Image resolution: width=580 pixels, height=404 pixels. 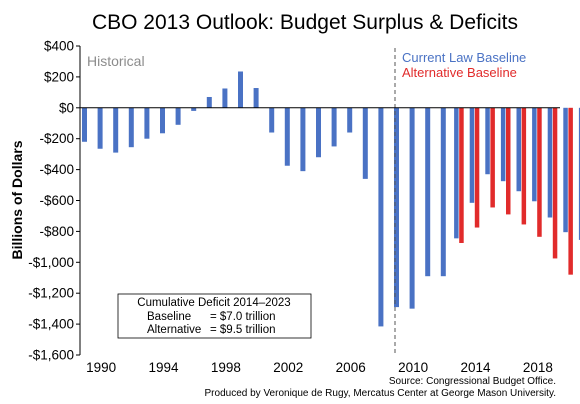 What do you see at coordinates (51, 324) in the screenshot?
I see `y-tick-label: -$1,400` at bounding box center [51, 324].